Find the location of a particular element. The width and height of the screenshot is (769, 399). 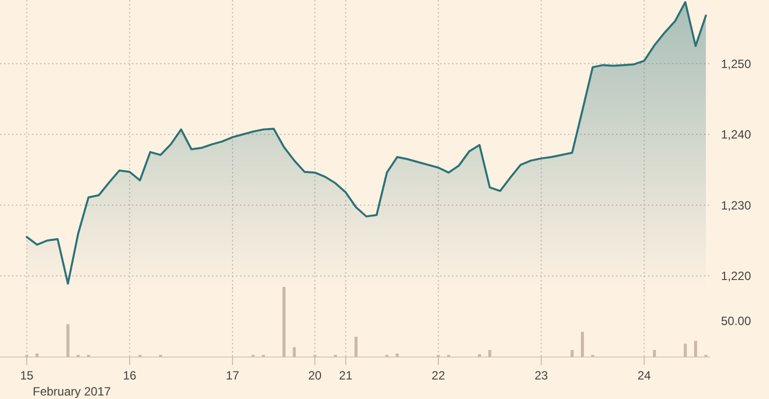

y-tick-label: 1,220 is located at coordinates (736, 276).